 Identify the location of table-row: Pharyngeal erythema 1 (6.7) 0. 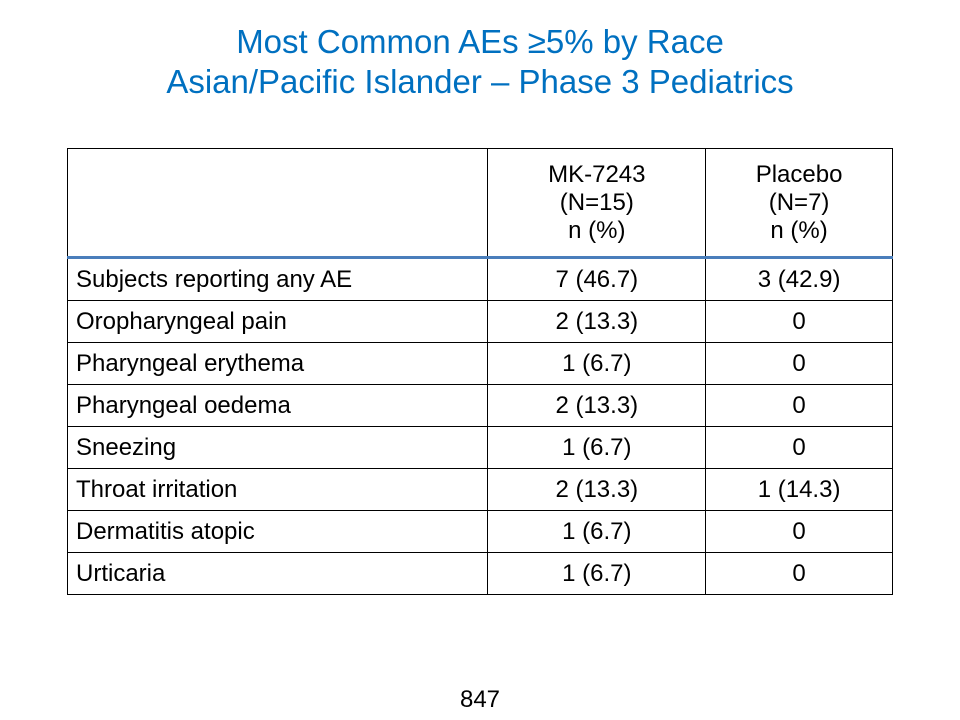
(479, 363).